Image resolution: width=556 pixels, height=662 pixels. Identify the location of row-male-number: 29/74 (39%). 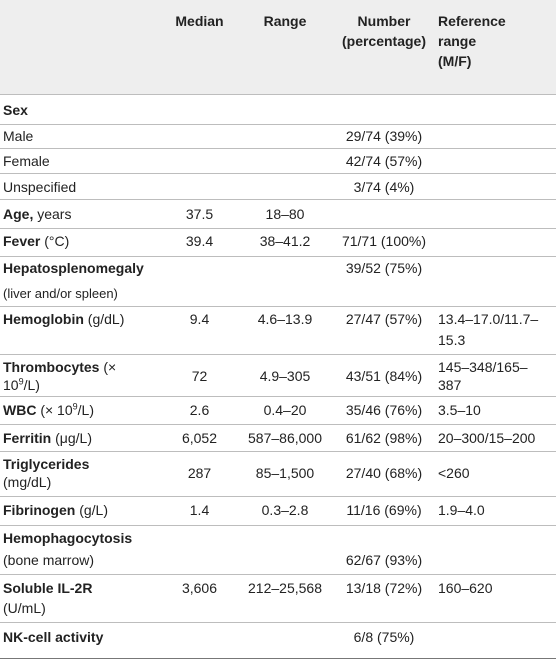
(384, 136).